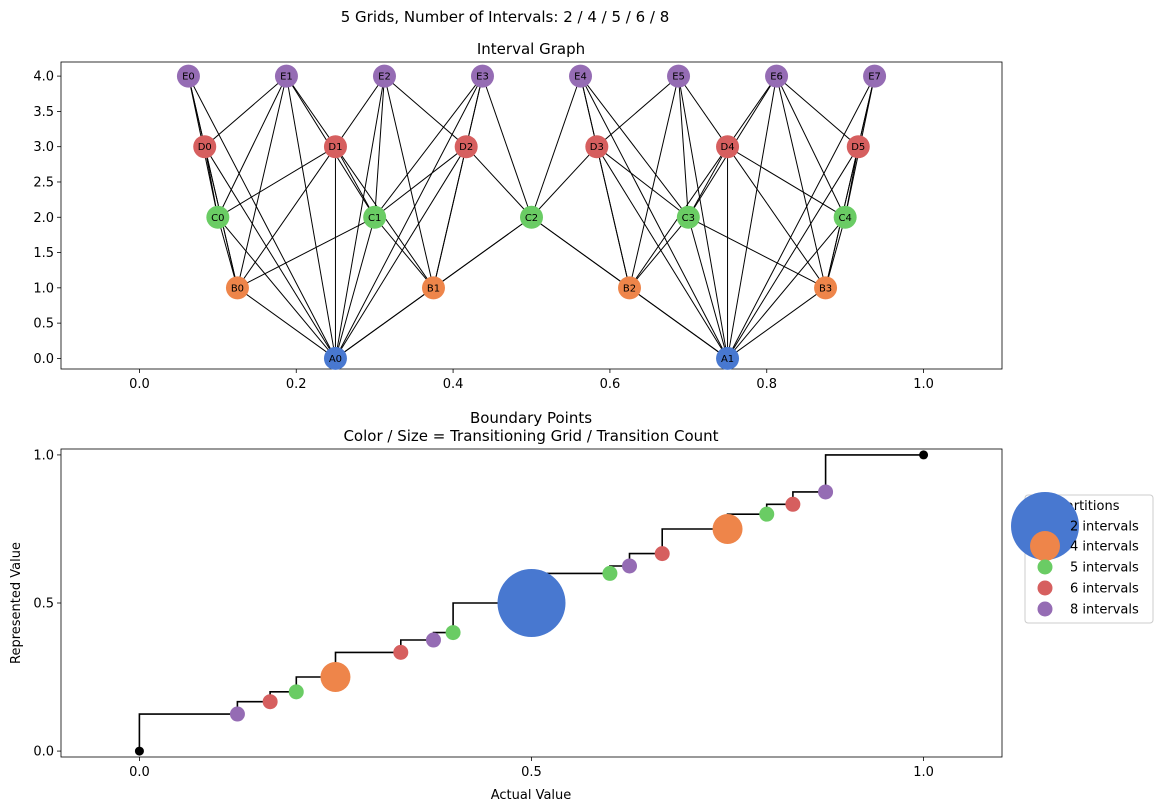 This screenshot has width=1158, height=811. I want to click on node-C1, so click(375, 217).